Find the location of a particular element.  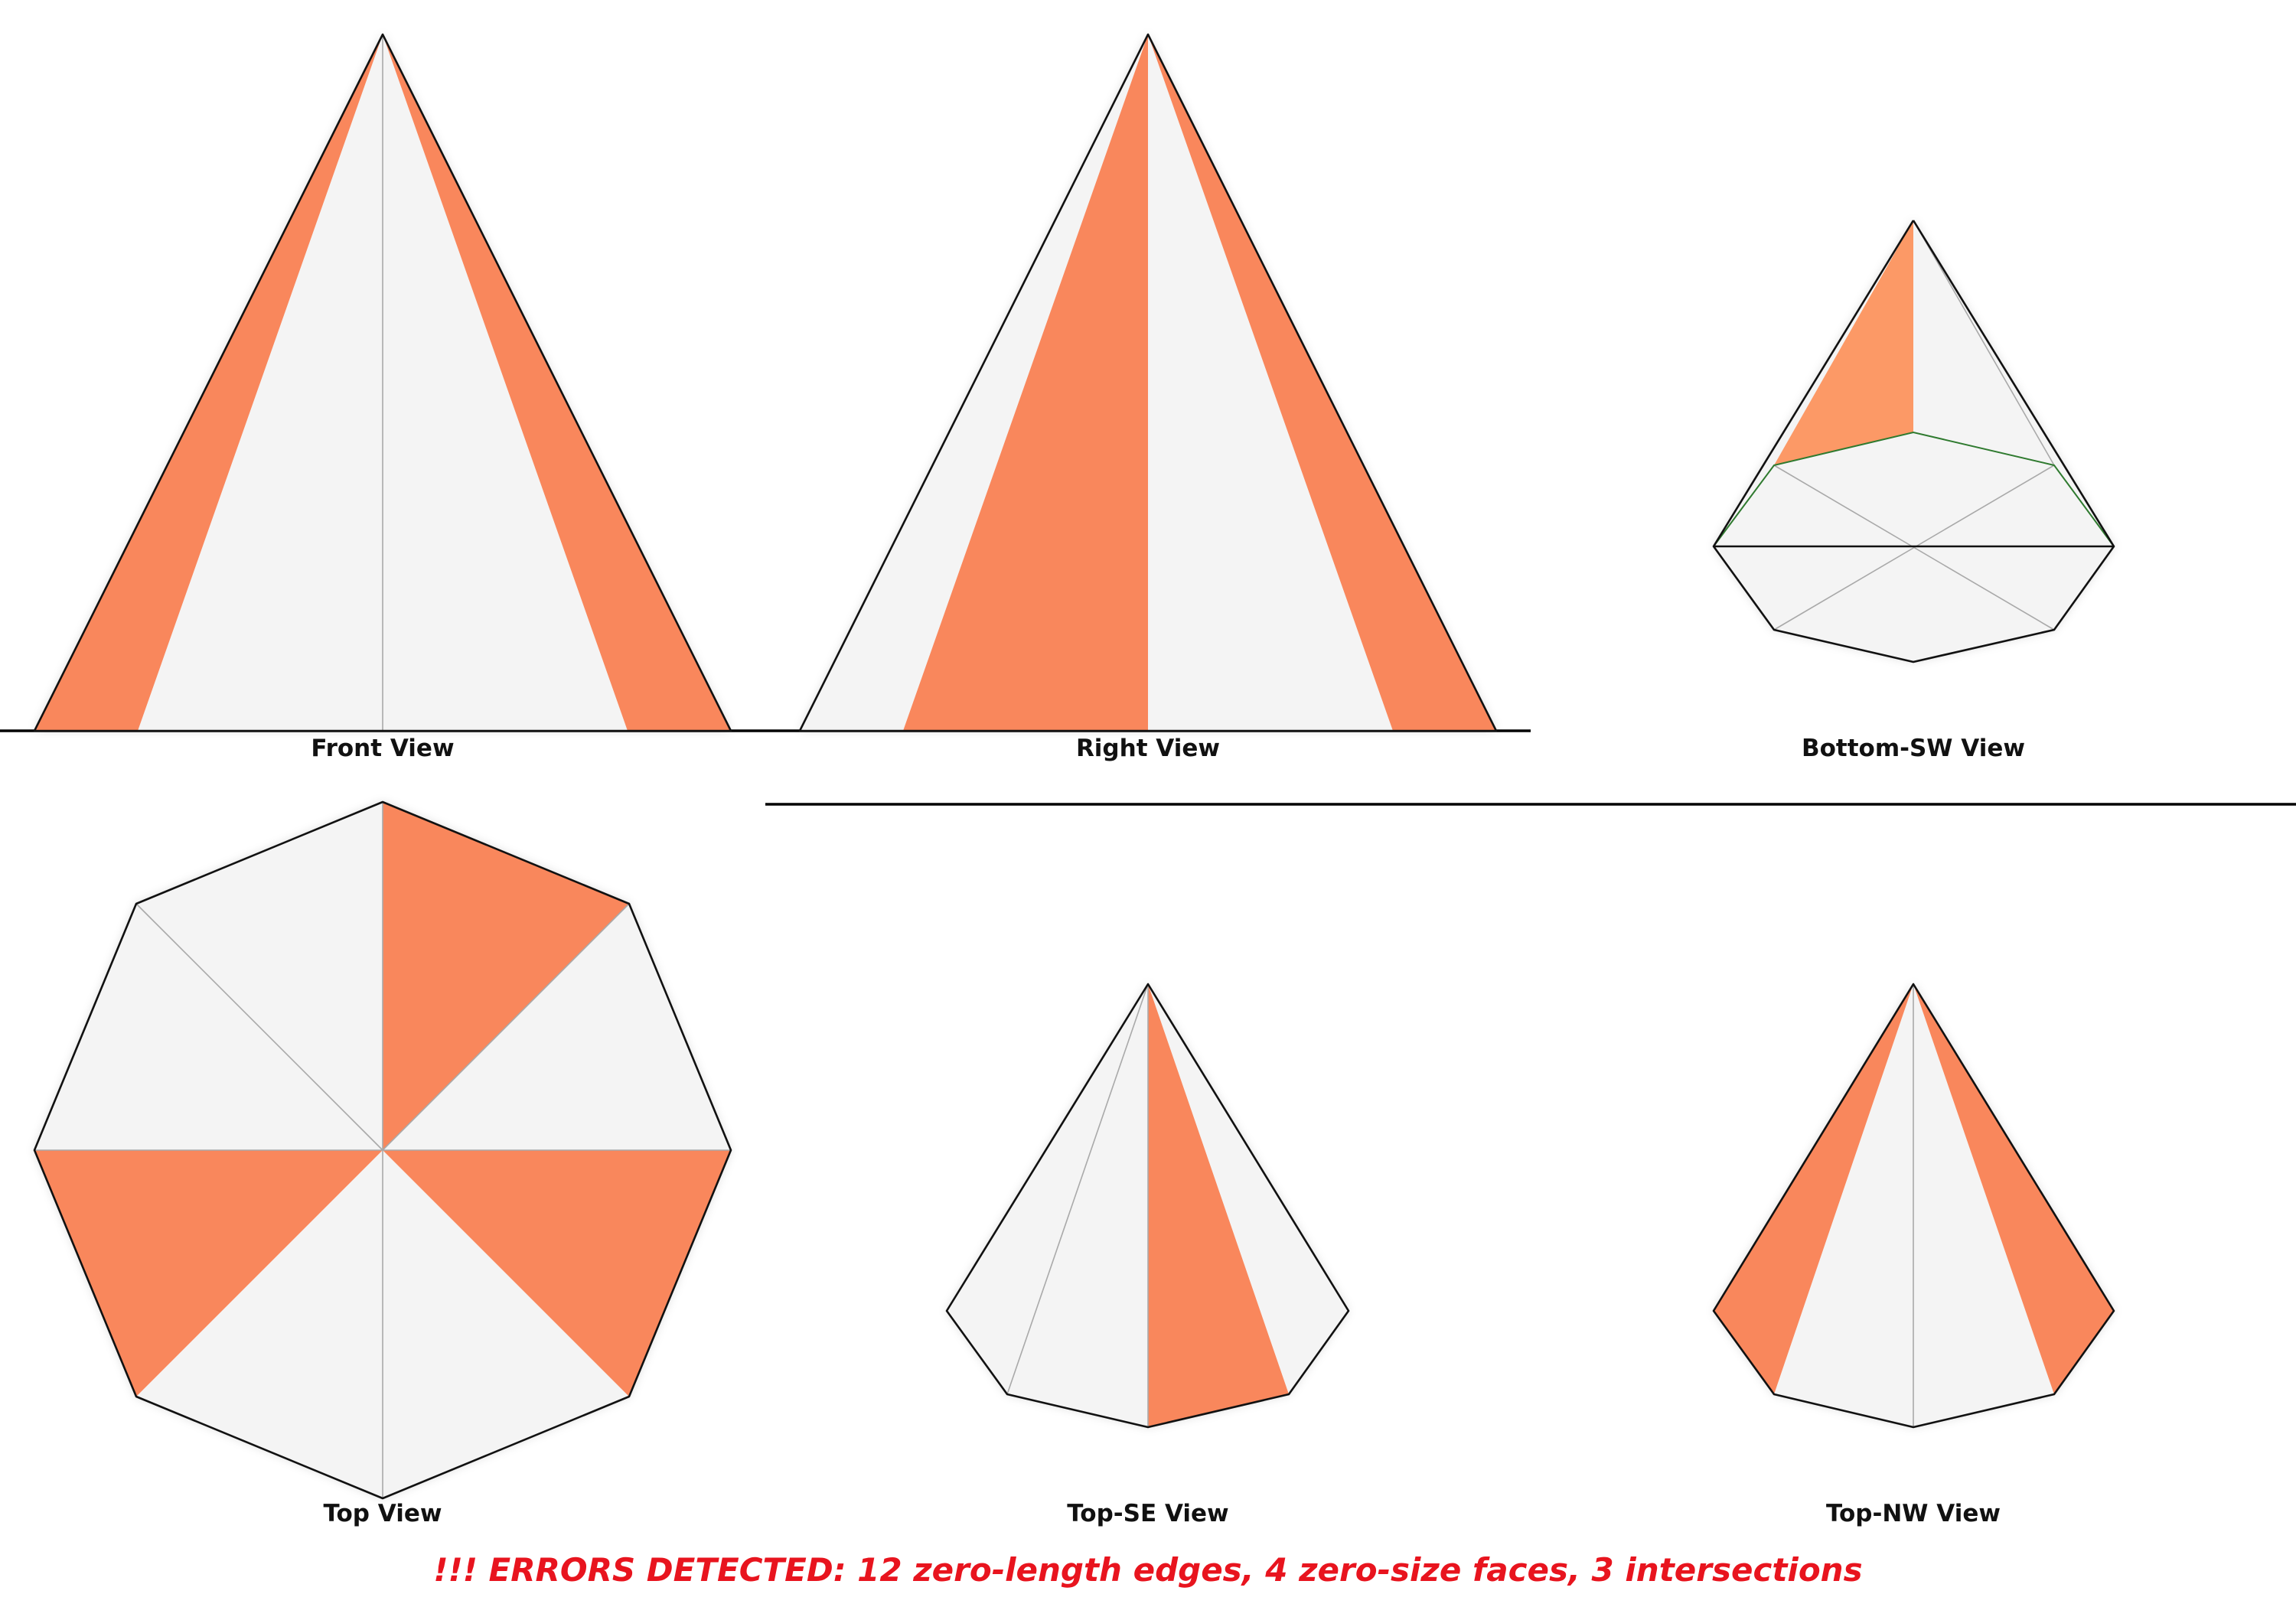

front-view: Front View is located at coordinates (382, 397).